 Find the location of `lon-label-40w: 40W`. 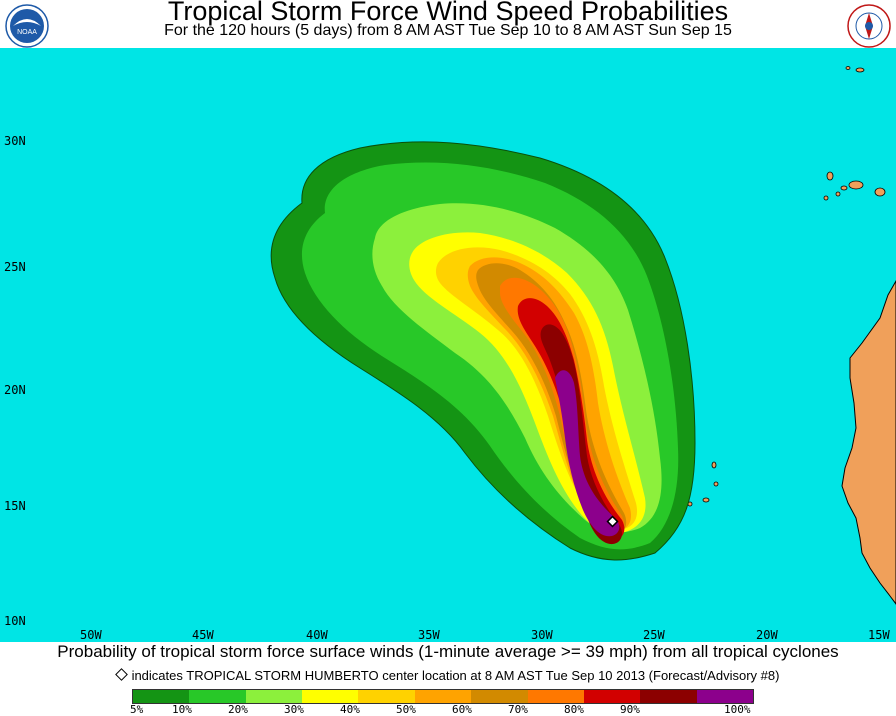

lon-label-40w: 40W is located at coordinates (317, 635).